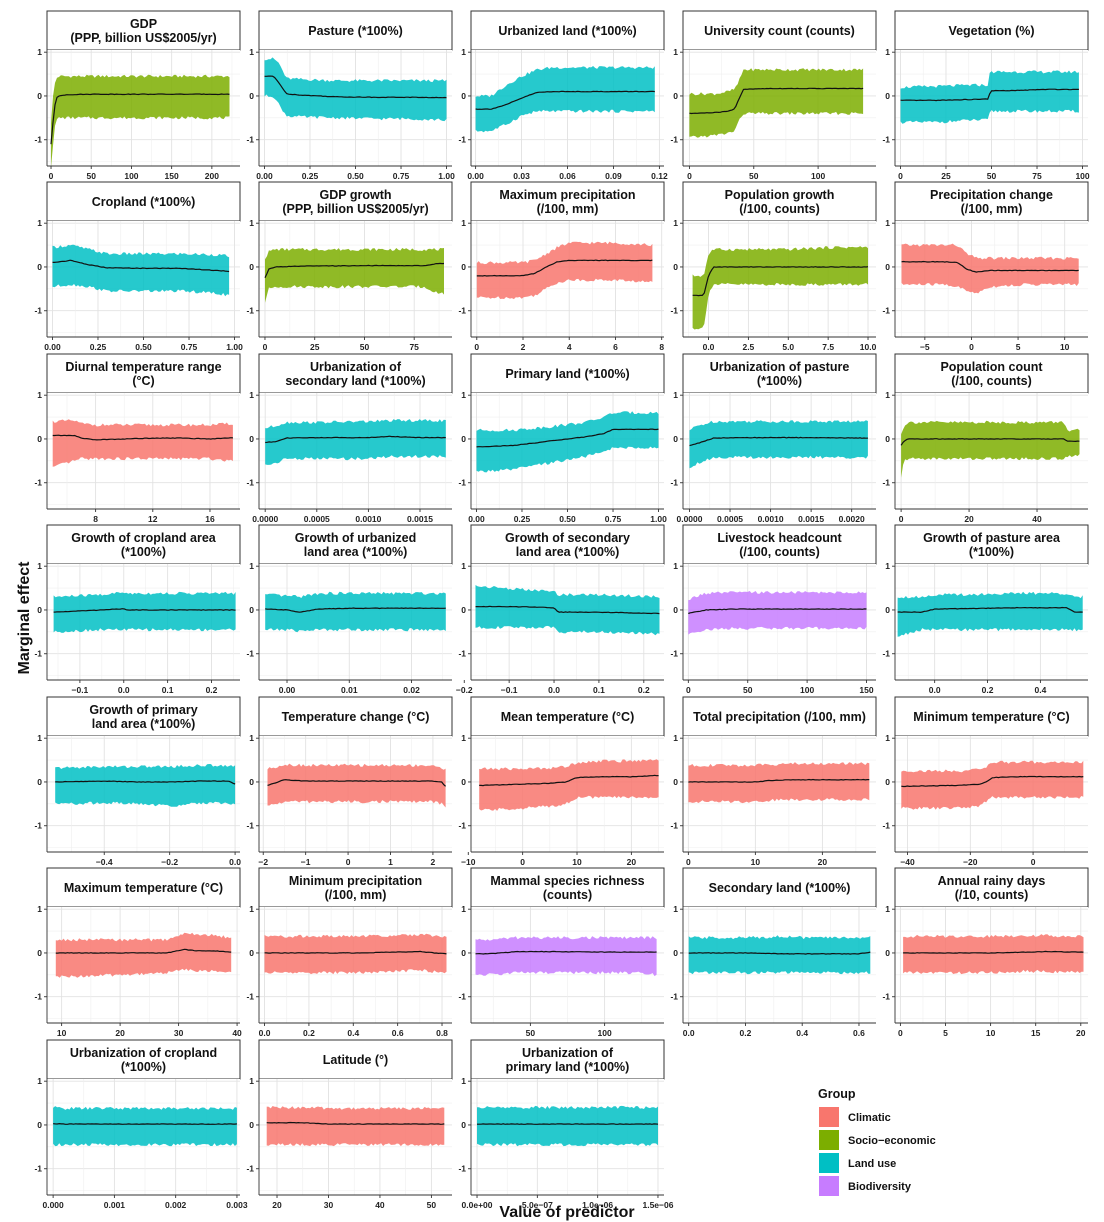 The width and height of the screenshot is (1104, 1222). What do you see at coordinates (329, 1205) in the screenshot?
I see `x-tick-label: 30` at bounding box center [329, 1205].